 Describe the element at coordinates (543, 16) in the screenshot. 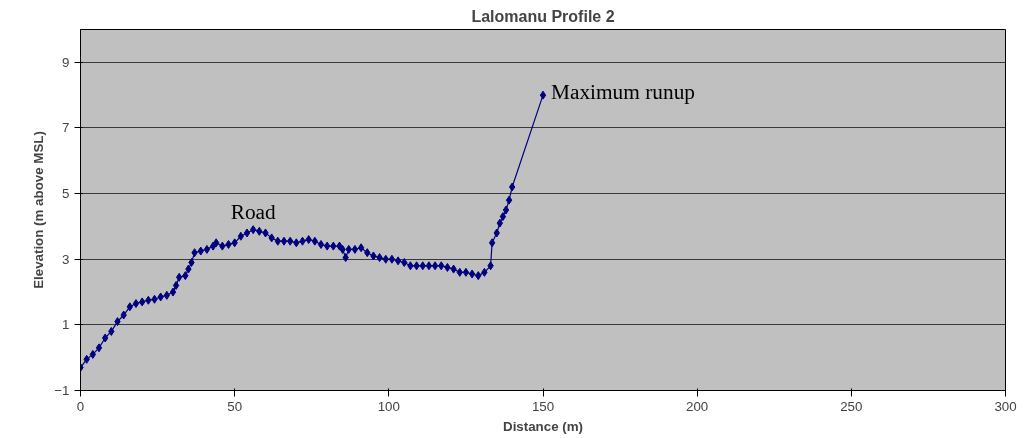

I see `chart-title: Lalomanu Profile 2` at that location.